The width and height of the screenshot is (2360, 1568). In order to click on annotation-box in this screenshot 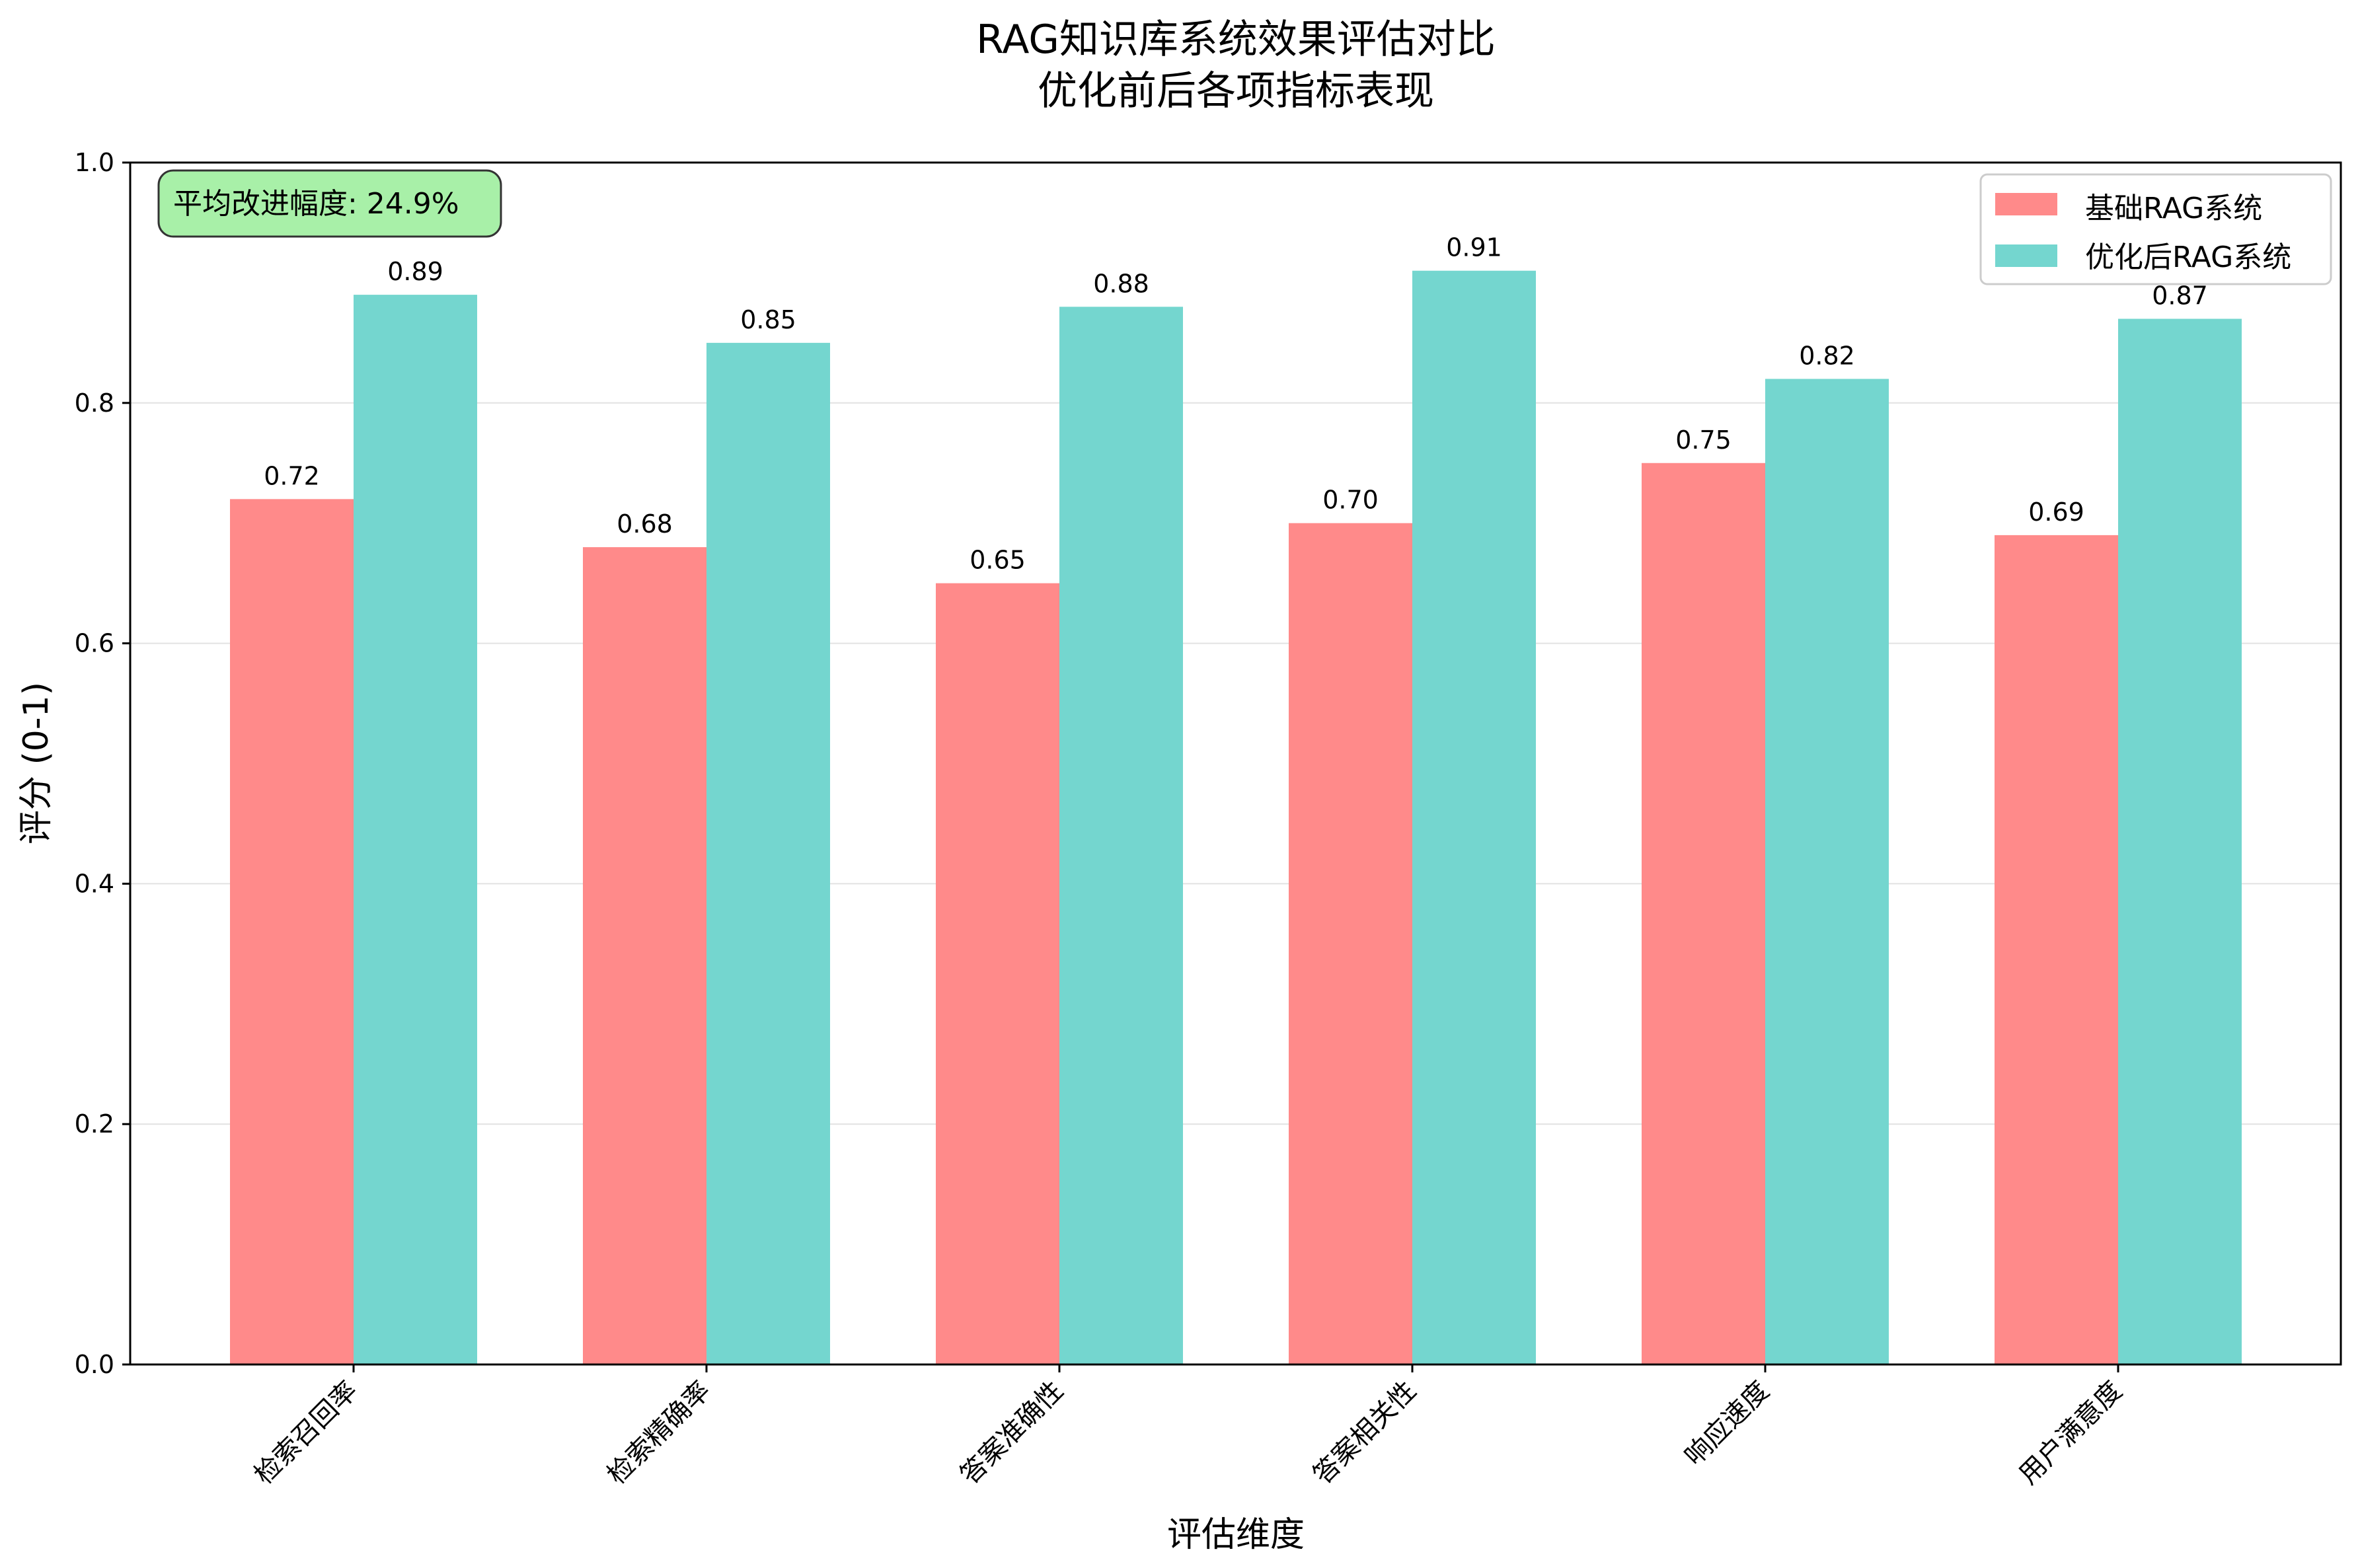, I will do `click(329, 203)`.